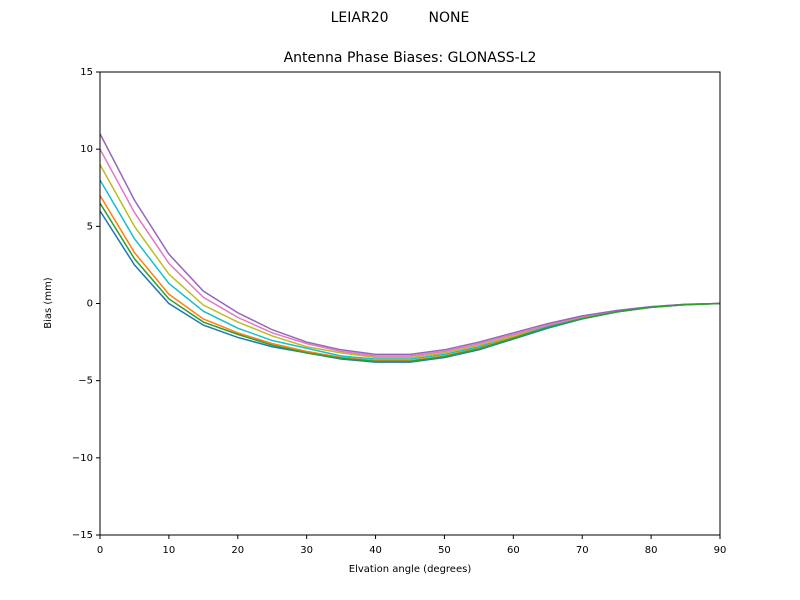 This screenshot has height=600, width=800. What do you see at coordinates (410, 58) in the screenshot?
I see `chart-title: Antenna Phase Biases: GLONASS-L2` at bounding box center [410, 58].